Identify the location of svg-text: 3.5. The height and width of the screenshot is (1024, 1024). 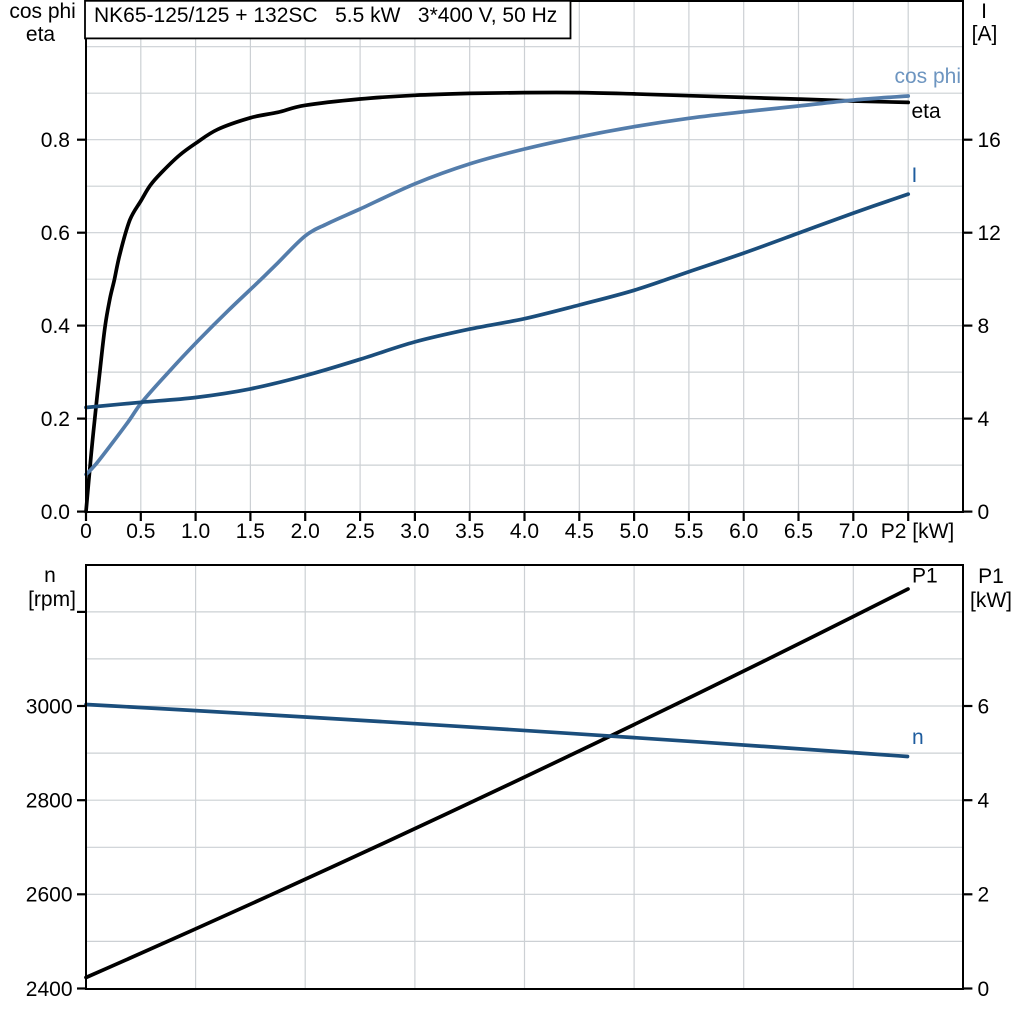
(469, 531).